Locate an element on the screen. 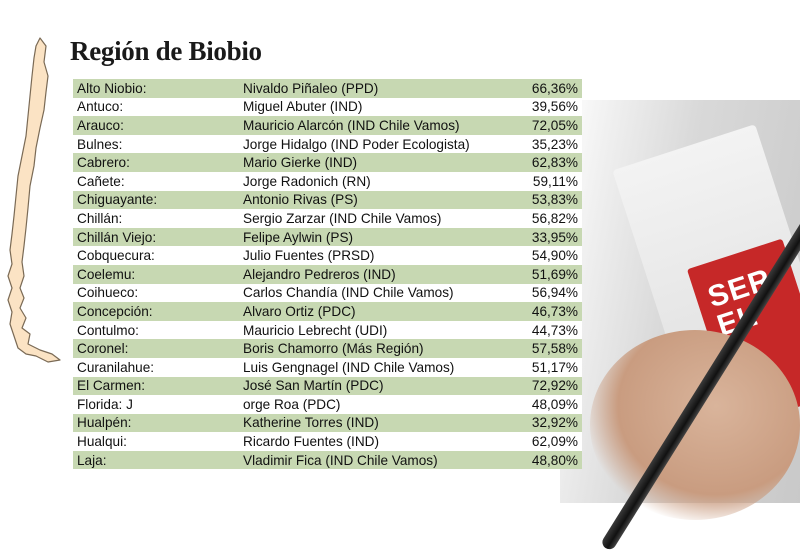 This screenshot has height=552, width=800. chile-map-shape is located at coordinates (34, 200).